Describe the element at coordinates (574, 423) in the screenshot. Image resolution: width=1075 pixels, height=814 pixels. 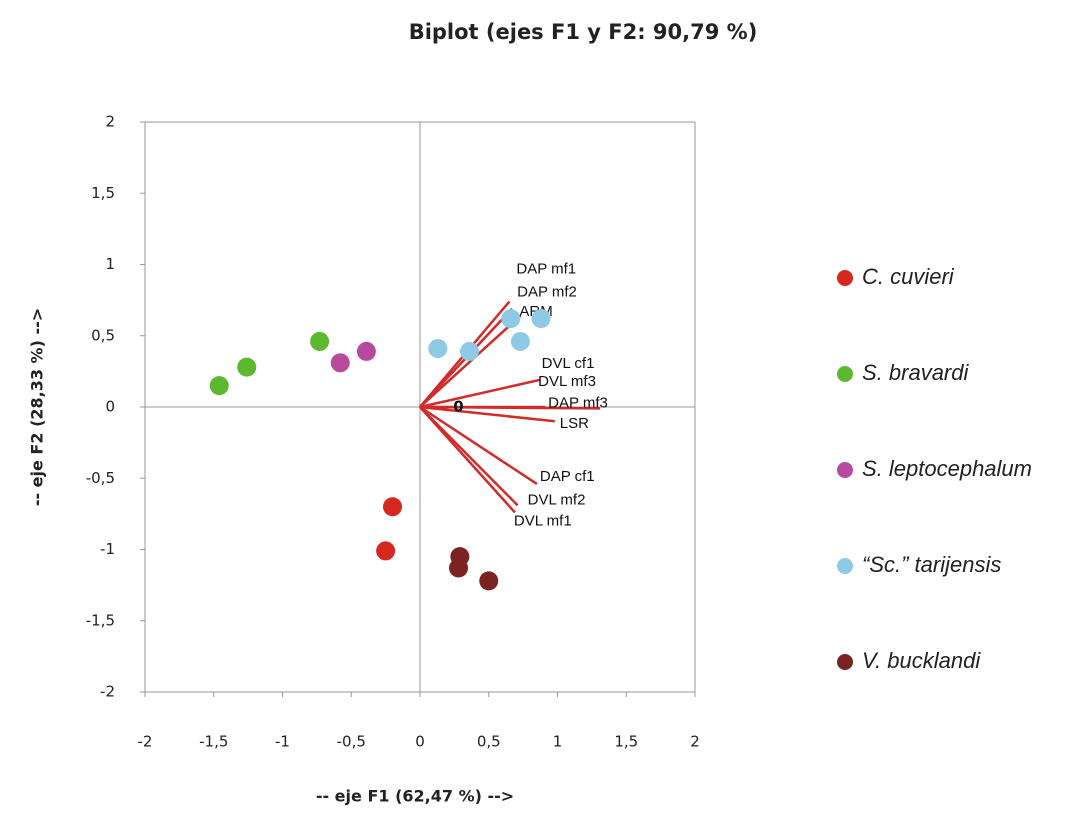
I see `vector-label: LSR` at that location.